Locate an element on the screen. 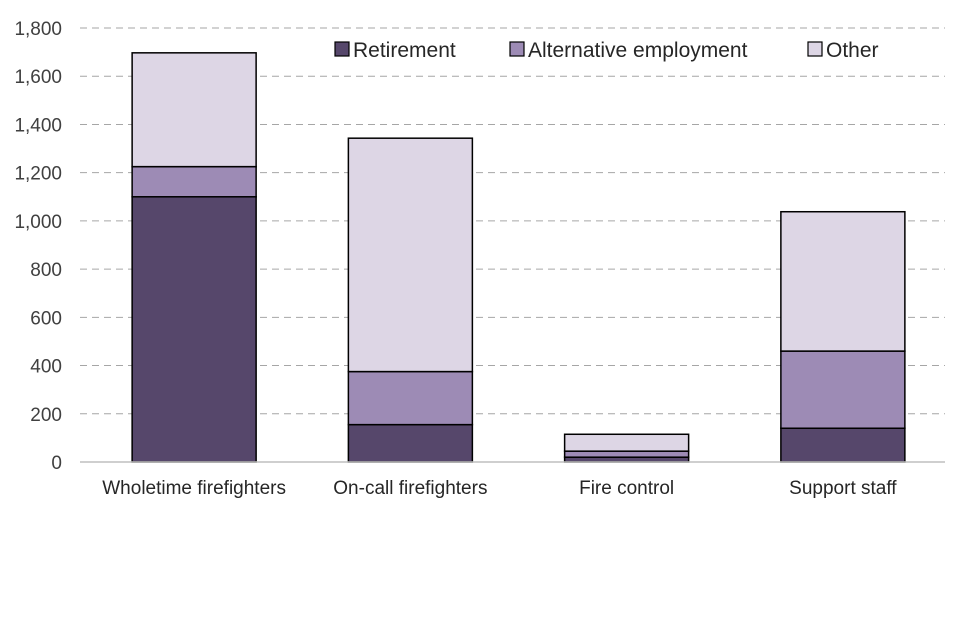 Image resolution: width=960 pixels, height=640 pixels. legend-label-1: Alternative employment is located at coordinates (638, 50).